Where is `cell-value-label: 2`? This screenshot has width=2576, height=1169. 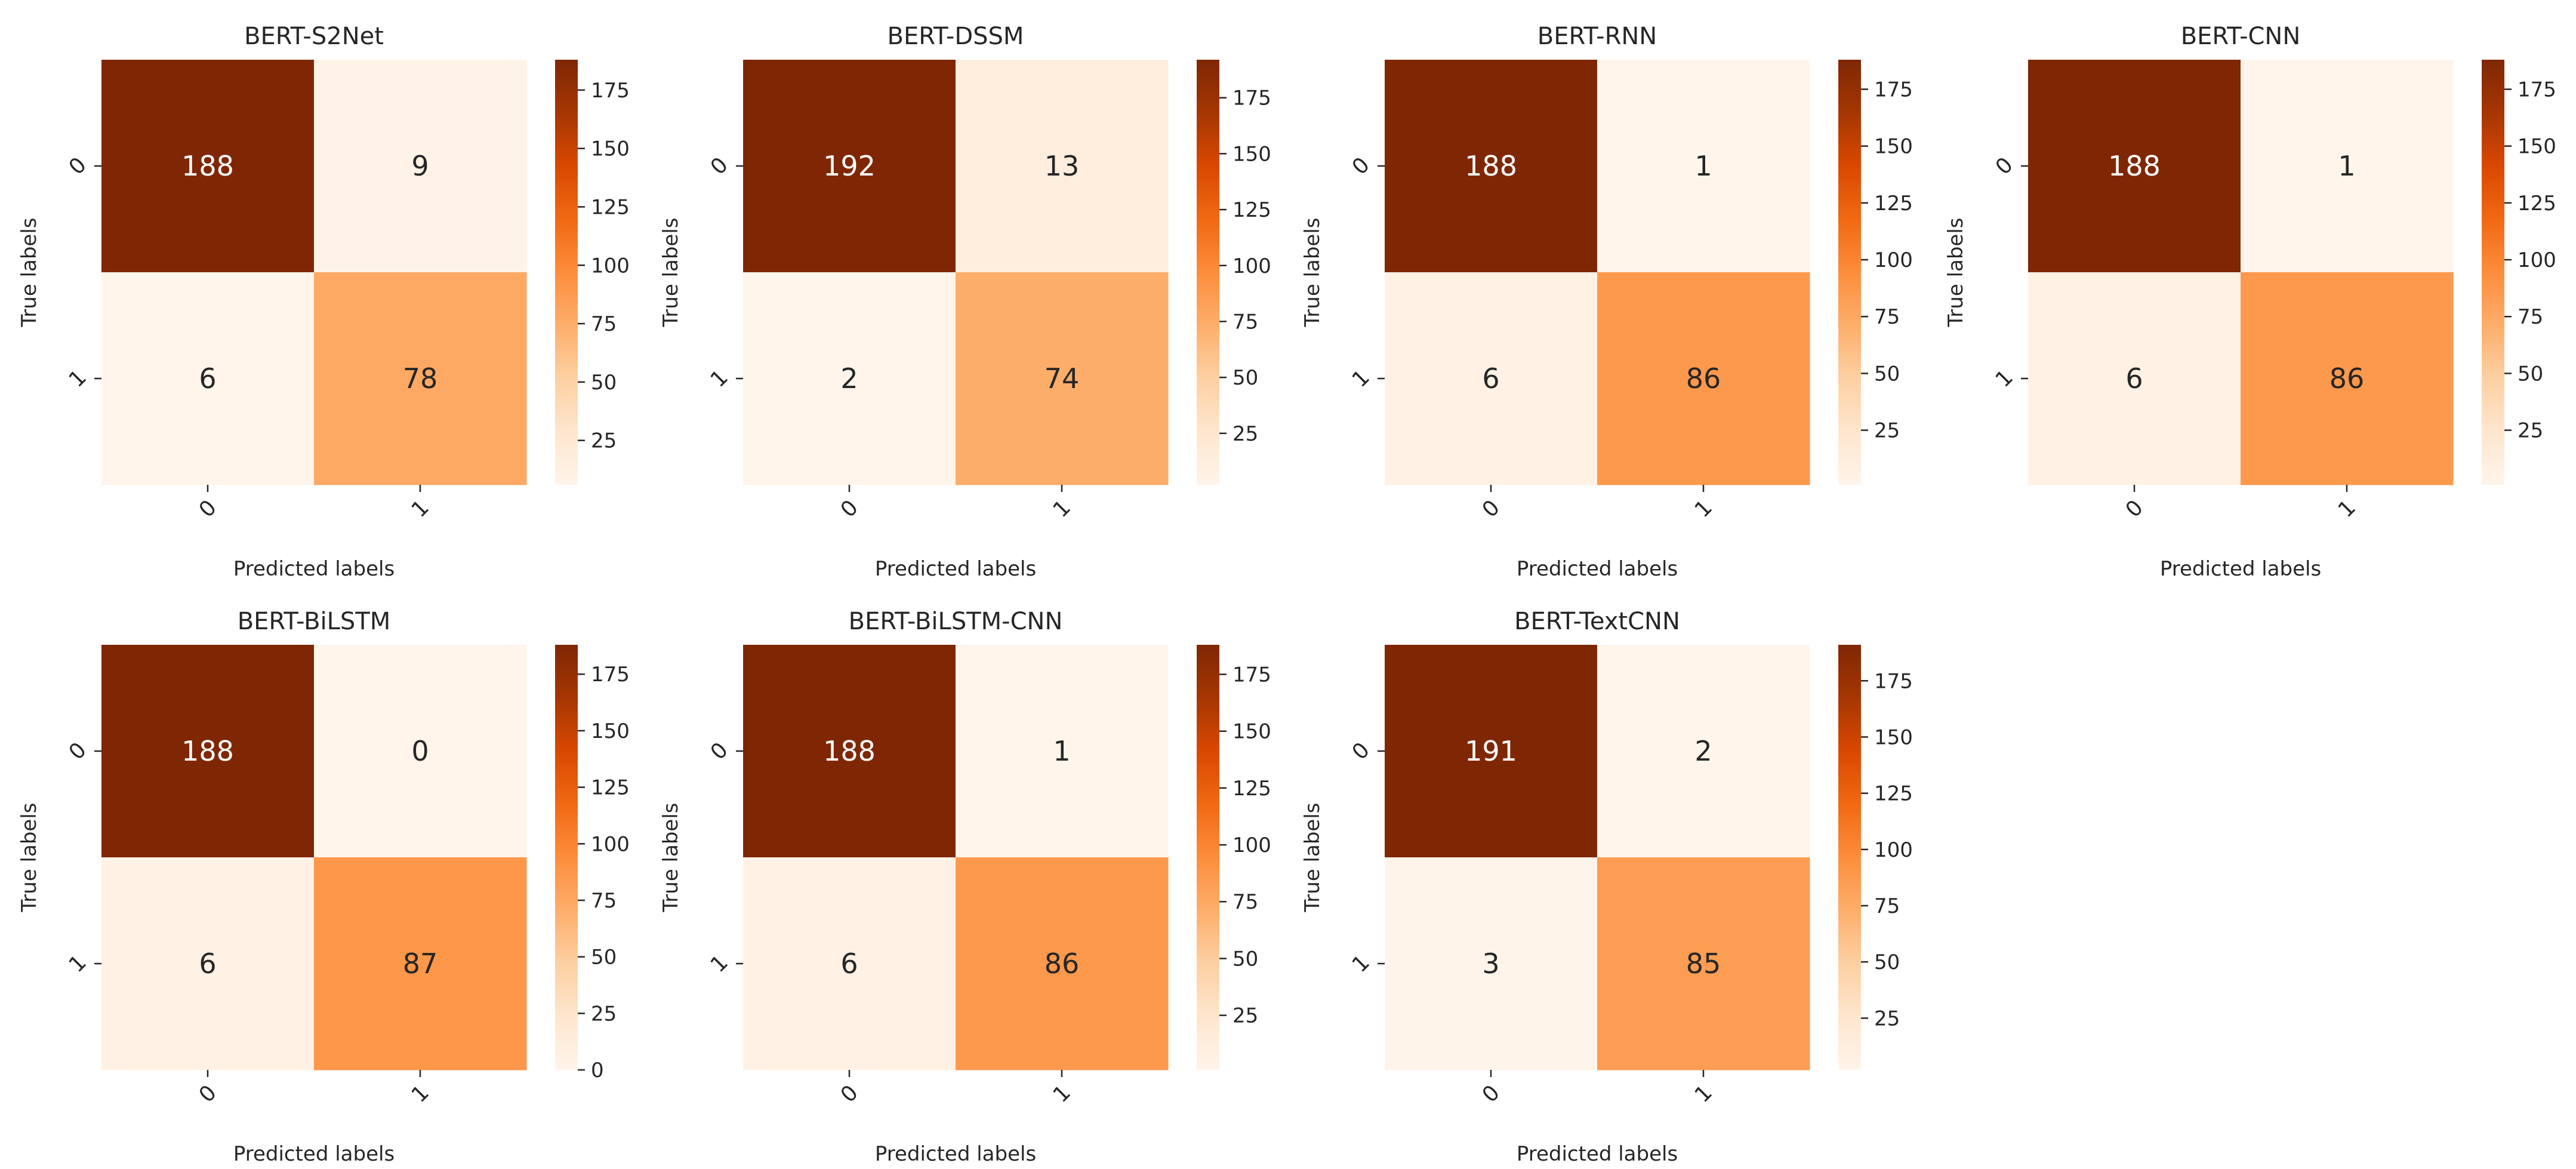 cell-value-label: 2 is located at coordinates (1703, 751).